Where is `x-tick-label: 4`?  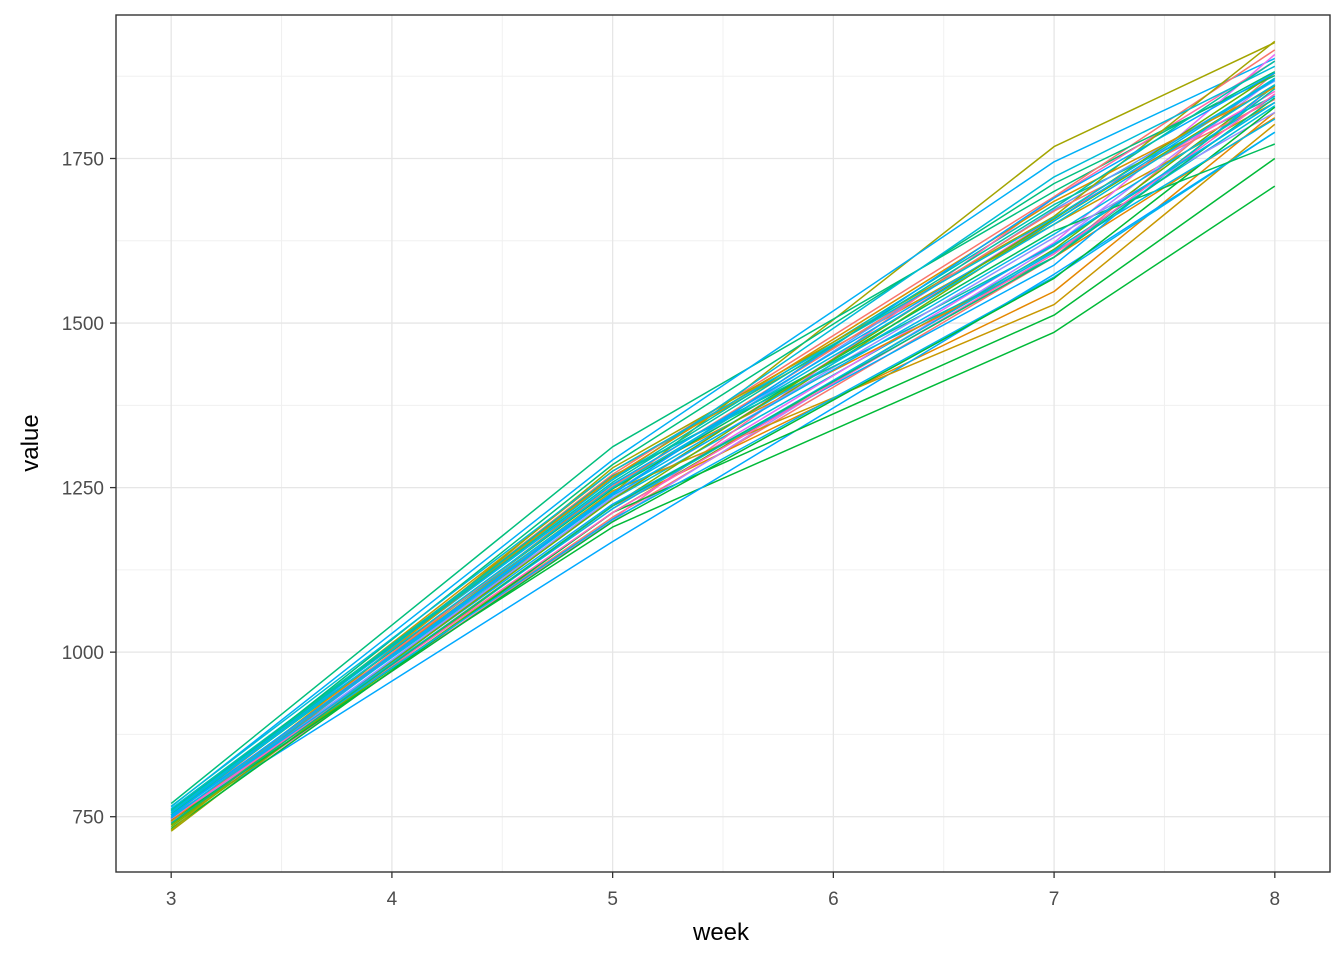
x-tick-label: 4 is located at coordinates (392, 899).